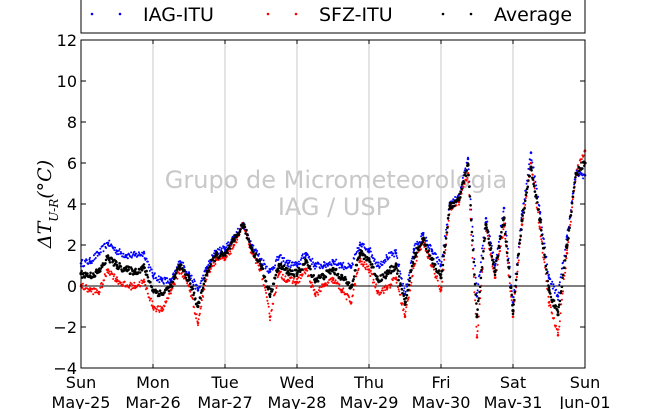 The image size is (650, 409). What do you see at coordinates (81, 401) in the screenshot?
I see `x-tick-date: May-25` at bounding box center [81, 401].